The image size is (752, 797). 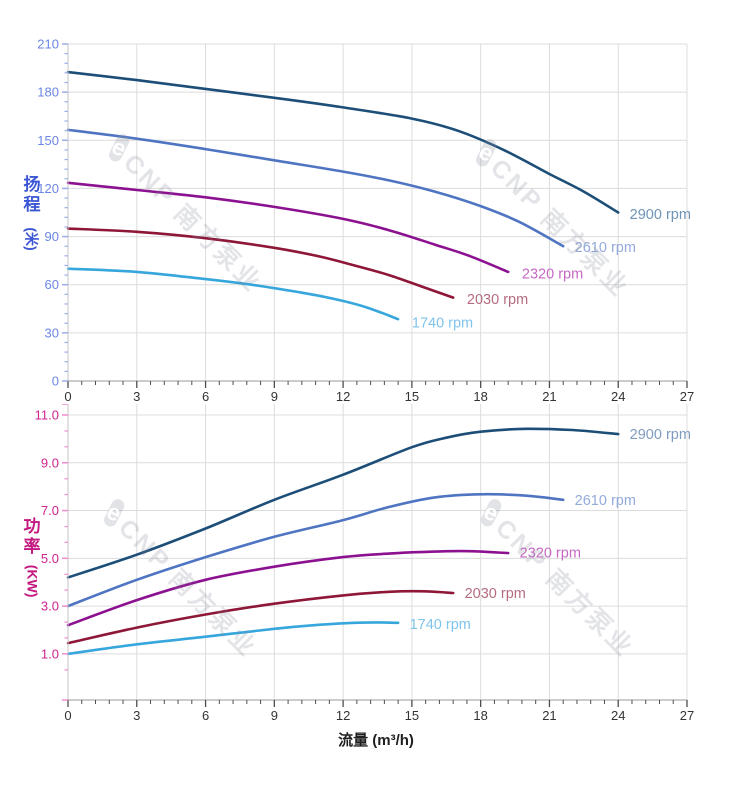 What do you see at coordinates (55, 381) in the screenshot?
I see `y-tick-label: 0` at bounding box center [55, 381].